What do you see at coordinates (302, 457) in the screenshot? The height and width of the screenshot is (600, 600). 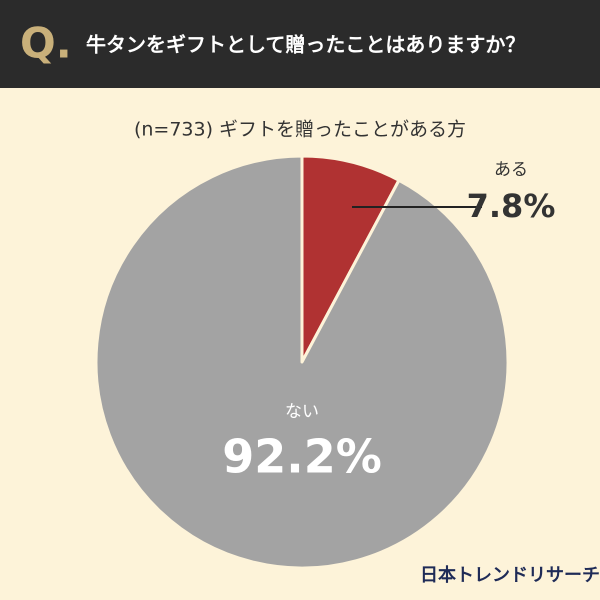 I see `value-label: 92.2%` at bounding box center [302, 457].